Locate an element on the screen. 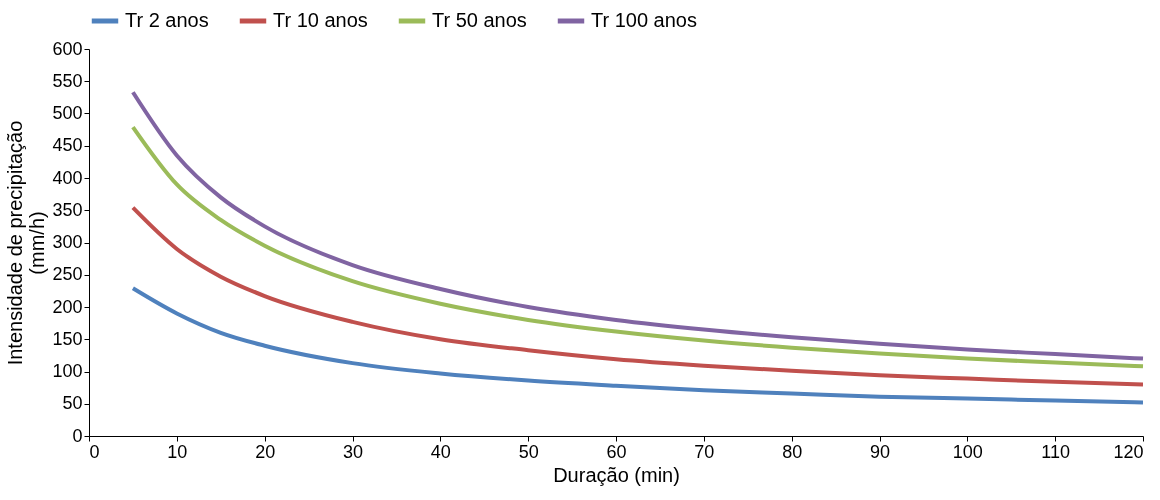  x-tick-label: 80 is located at coordinates (792, 451).